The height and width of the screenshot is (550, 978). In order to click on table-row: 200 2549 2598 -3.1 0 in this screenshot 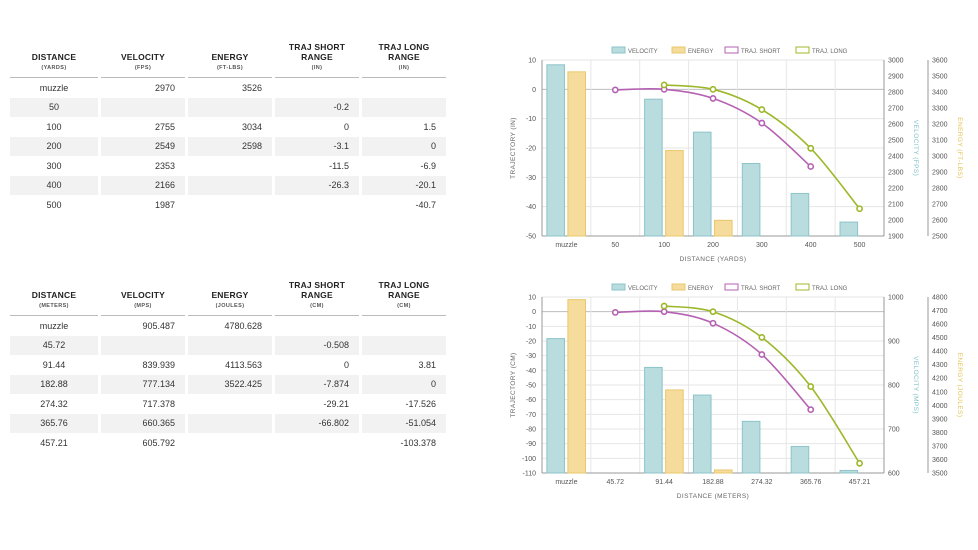, I will do `click(228, 146)`.